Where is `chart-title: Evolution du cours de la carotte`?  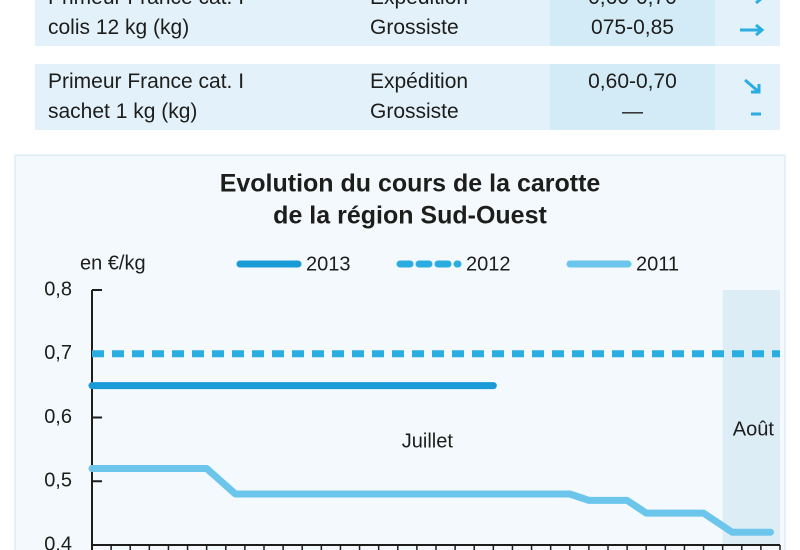
chart-title: Evolution du cours de la carotte is located at coordinates (410, 184).